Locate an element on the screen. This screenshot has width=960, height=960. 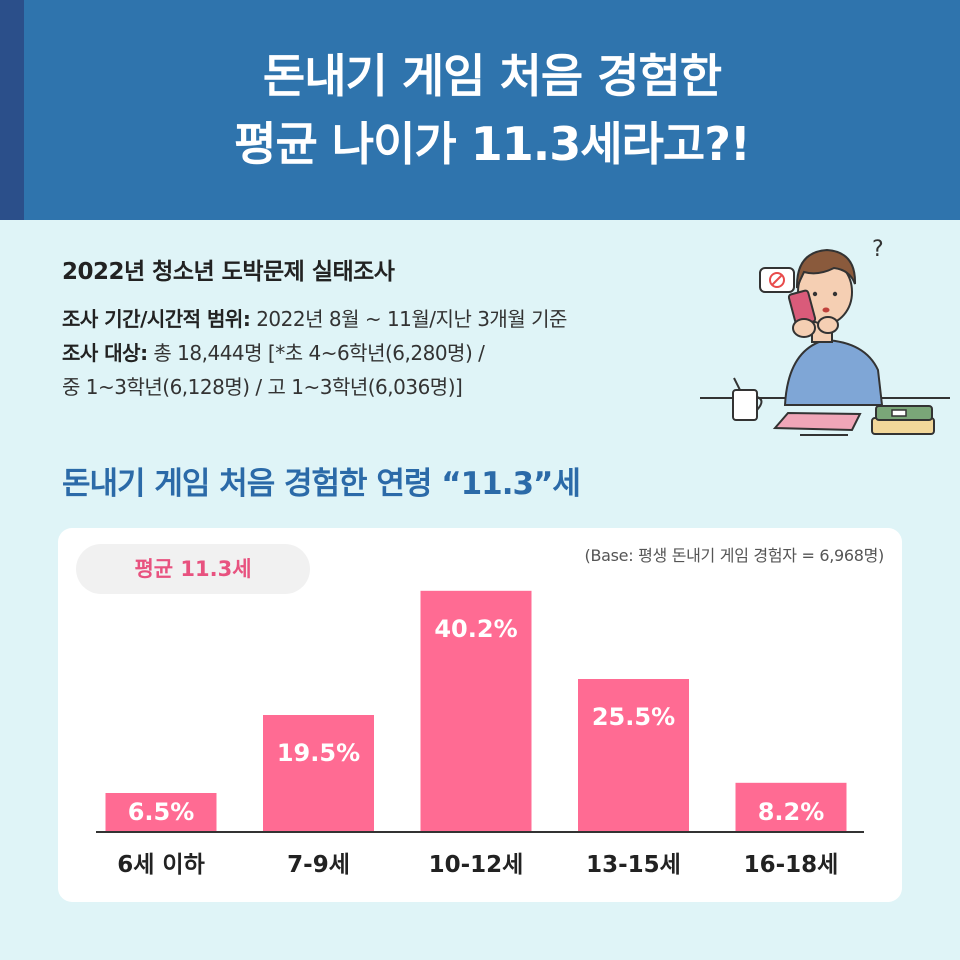
page-title: 돈내기 게임 처음 경험한 평균 나이가 11.3세라고?! is located at coordinates (492, 110).